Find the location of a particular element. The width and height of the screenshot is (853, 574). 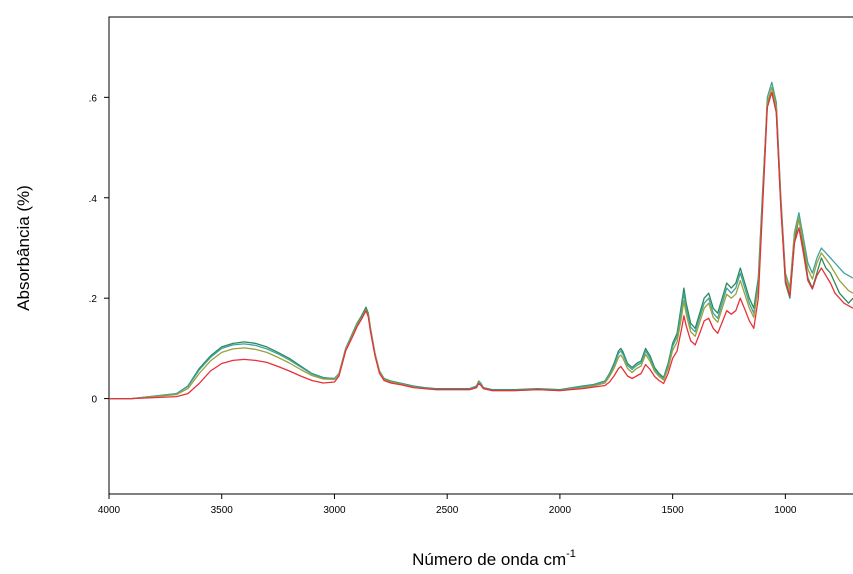

x-tick-label: 1500 is located at coordinates (673, 510).